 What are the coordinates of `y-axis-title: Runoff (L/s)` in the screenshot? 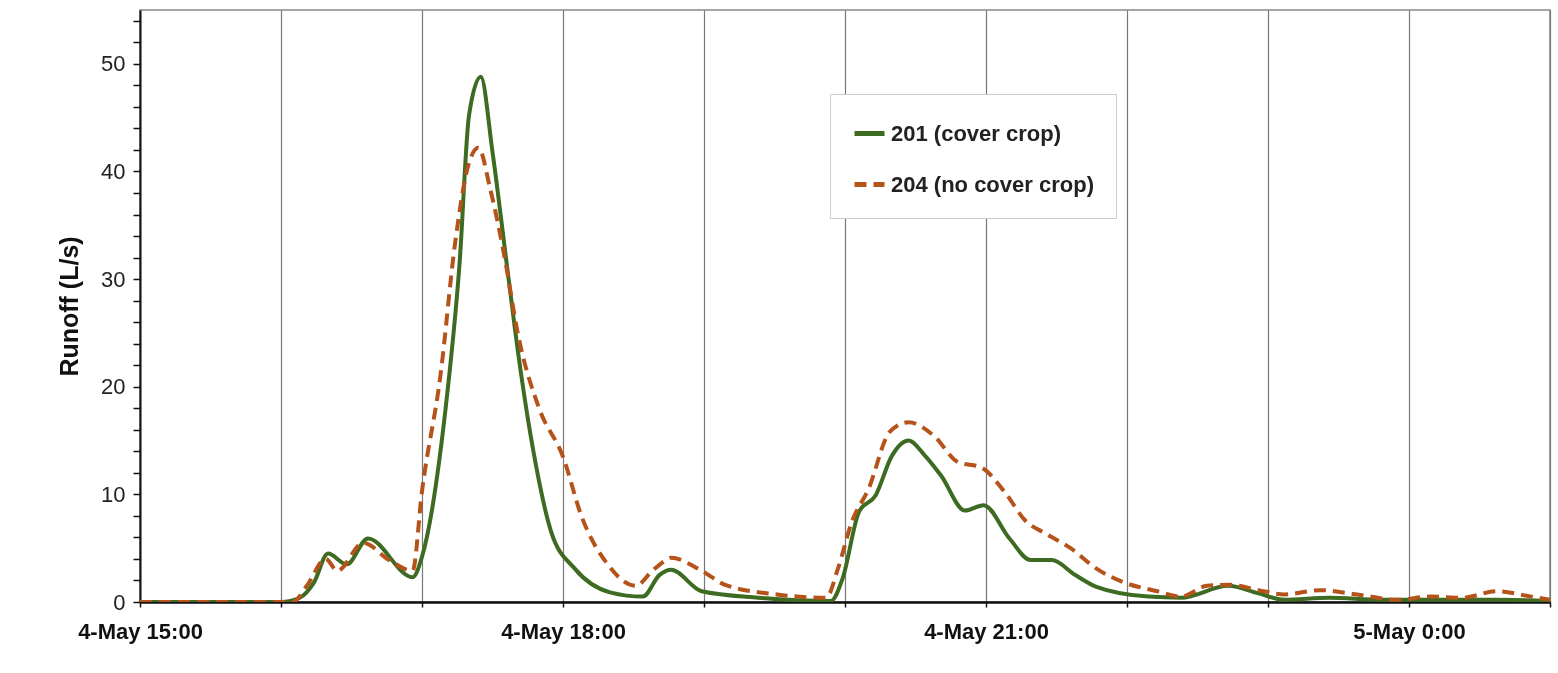 It's located at (69, 306).